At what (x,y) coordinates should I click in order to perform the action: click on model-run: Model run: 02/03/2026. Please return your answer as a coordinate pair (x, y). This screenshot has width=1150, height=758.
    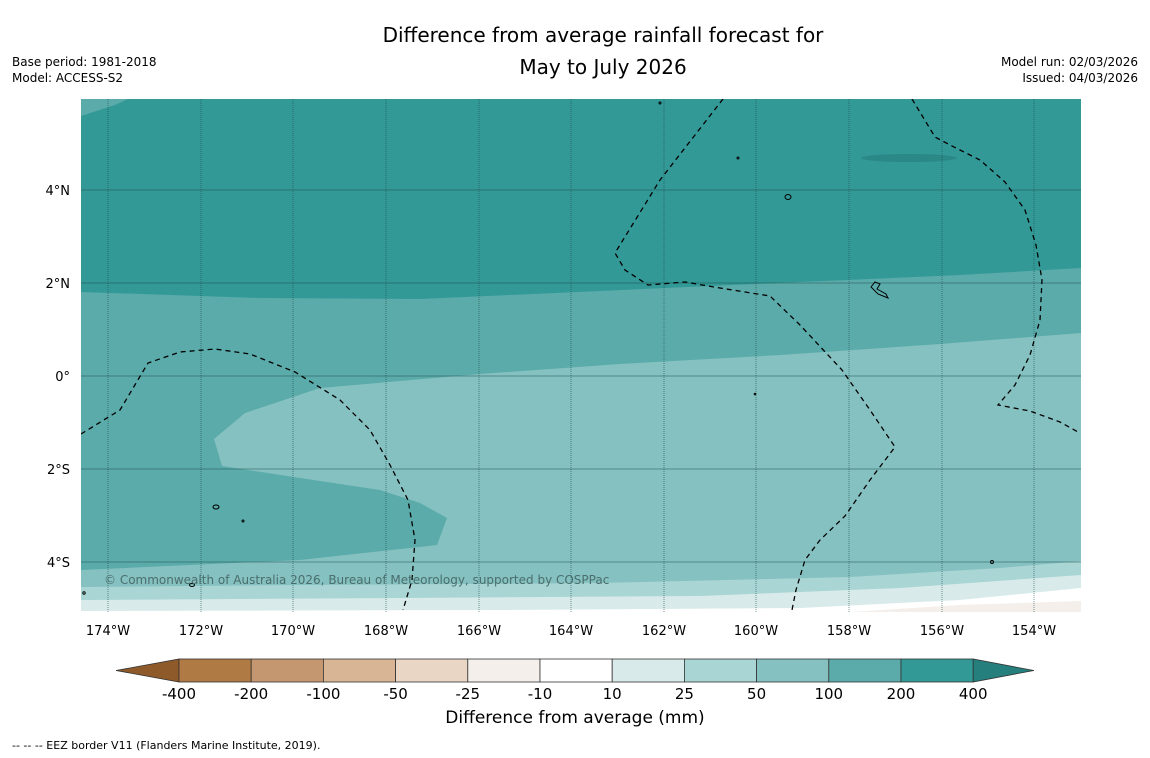
    Looking at the image, I should click on (1069, 62).